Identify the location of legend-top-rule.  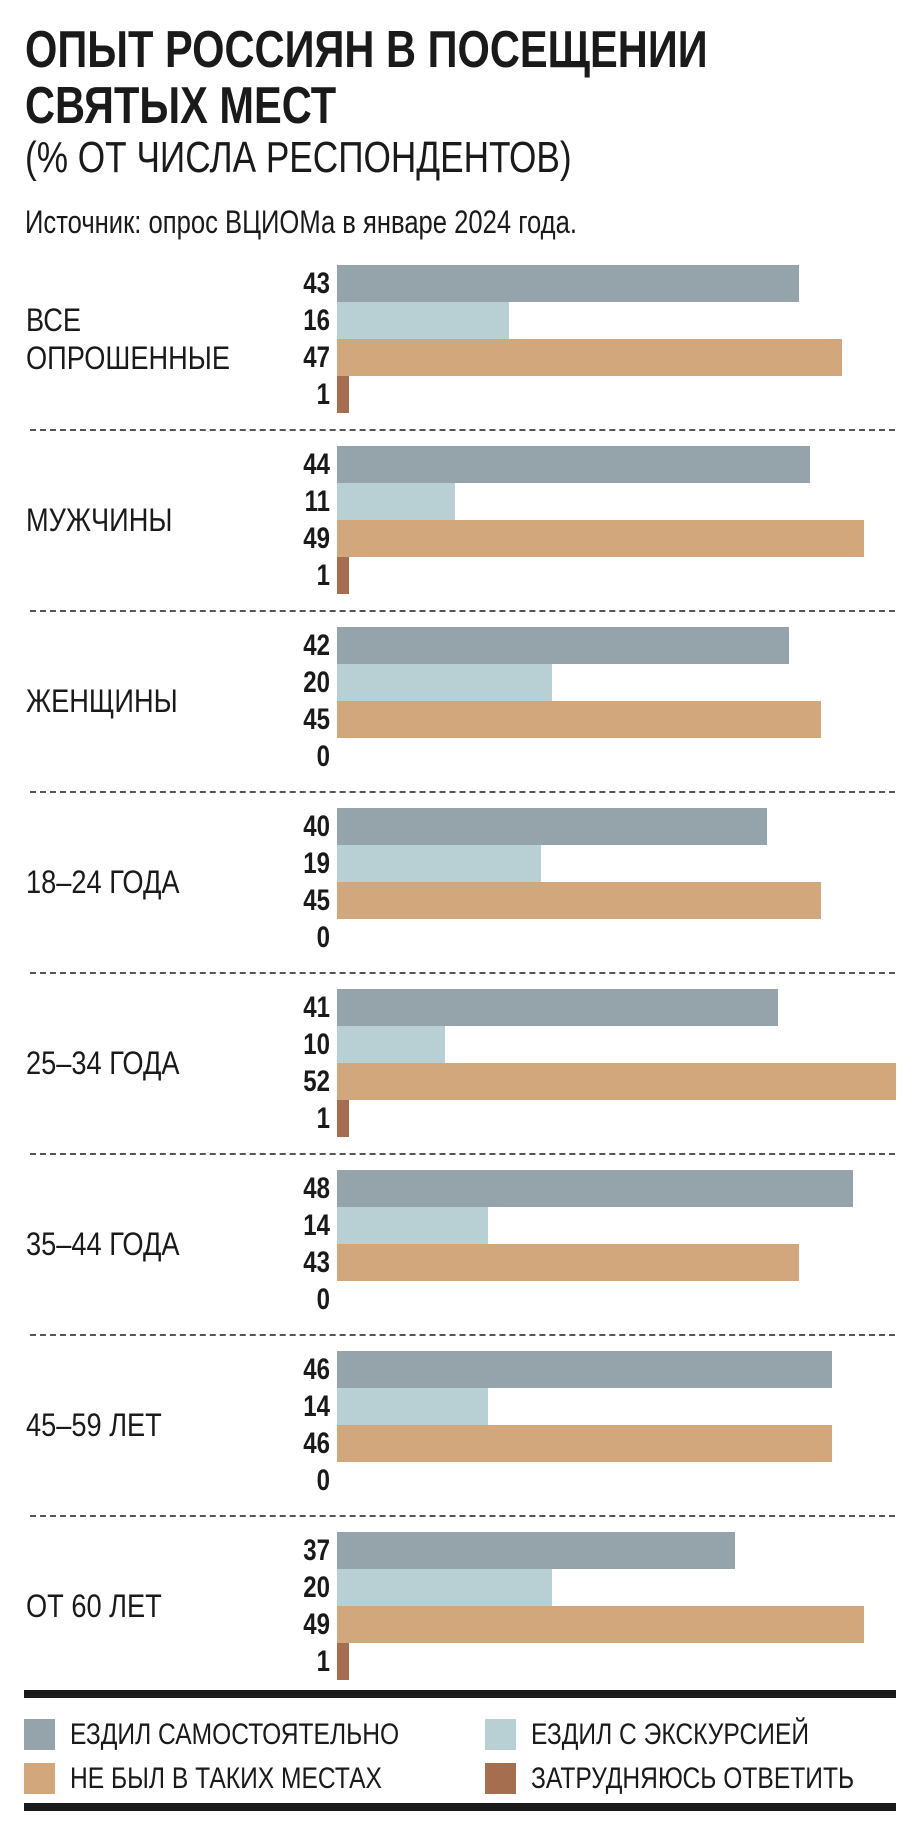
(460, 1694).